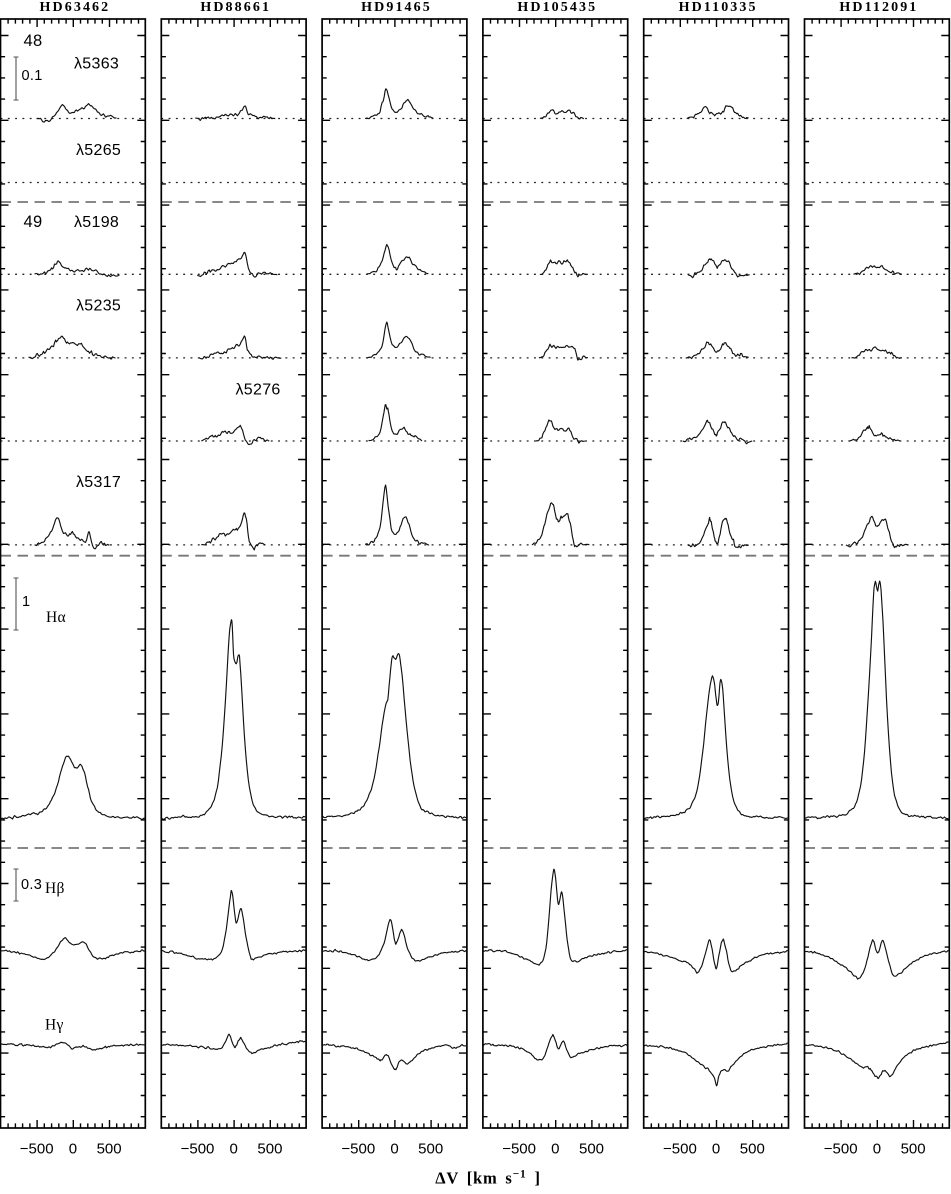 This screenshot has height=1194, width=951. I want to click on svg-text: HD110335, so click(718, 7).